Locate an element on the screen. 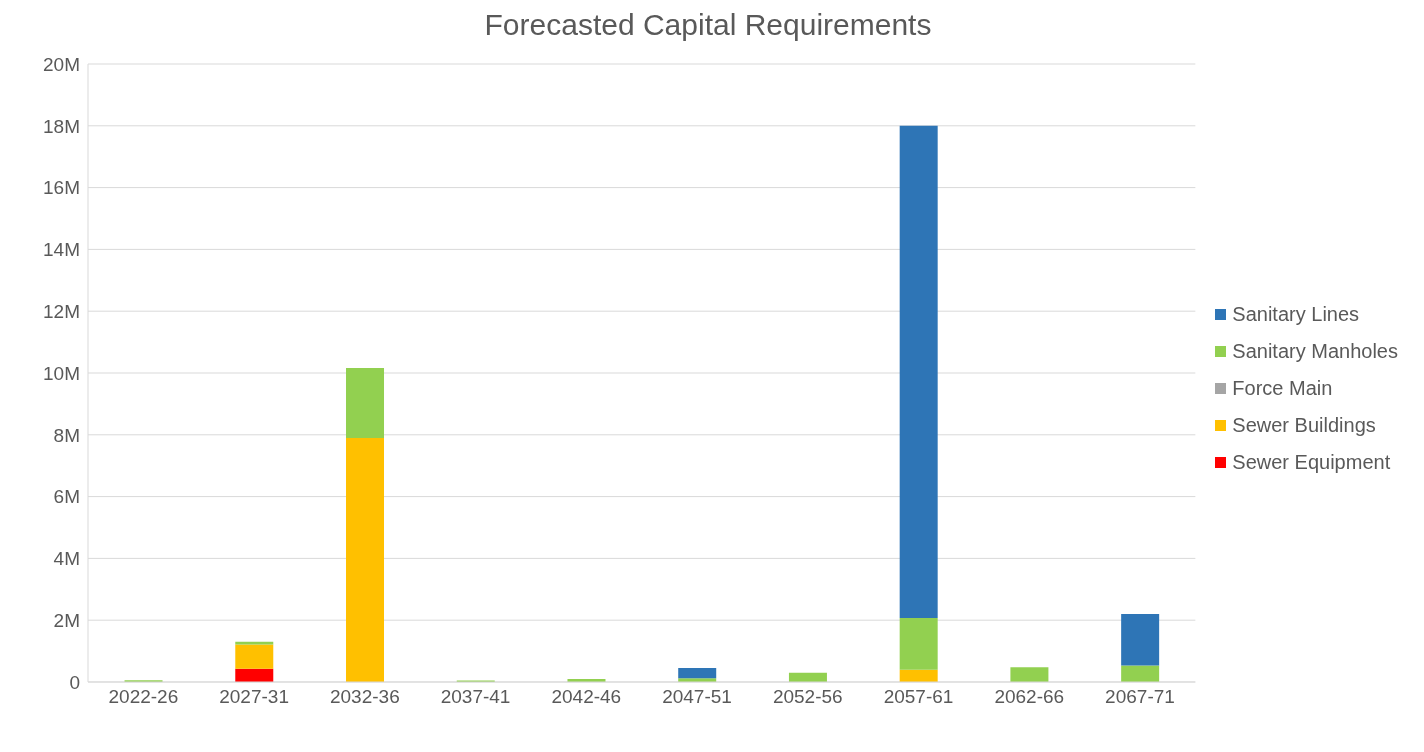 This screenshot has width=1424, height=752. y-tick-label: 0 is located at coordinates (74, 682).